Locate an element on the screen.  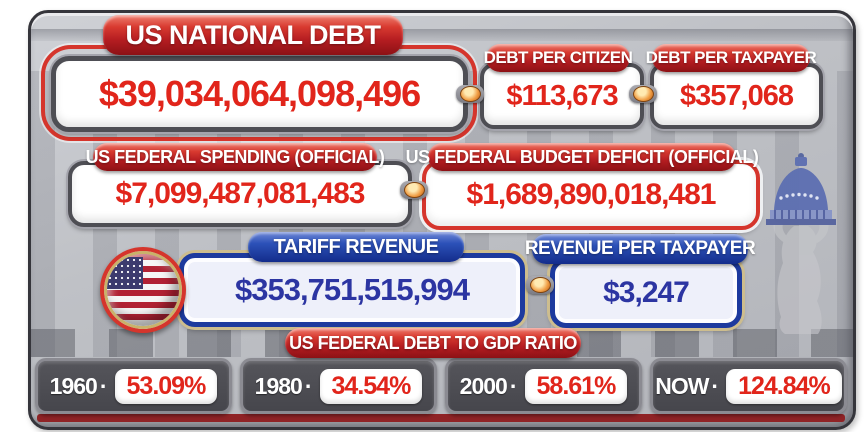
debt-per-taxpayer-label: DEBT PER TAXPAYER is located at coordinates (731, 57).